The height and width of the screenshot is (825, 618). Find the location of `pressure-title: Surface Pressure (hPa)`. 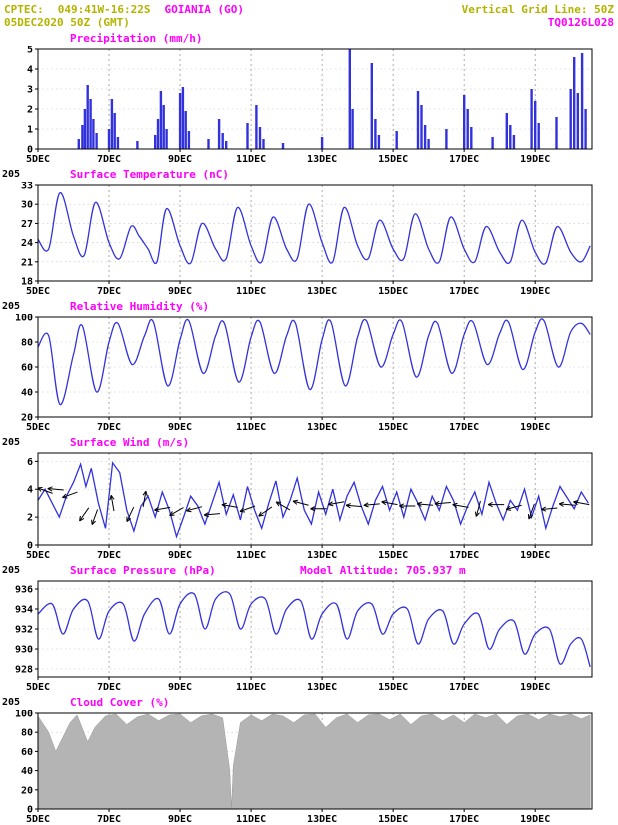

pressure-title: Surface Pressure (hPa) is located at coordinates (143, 570).